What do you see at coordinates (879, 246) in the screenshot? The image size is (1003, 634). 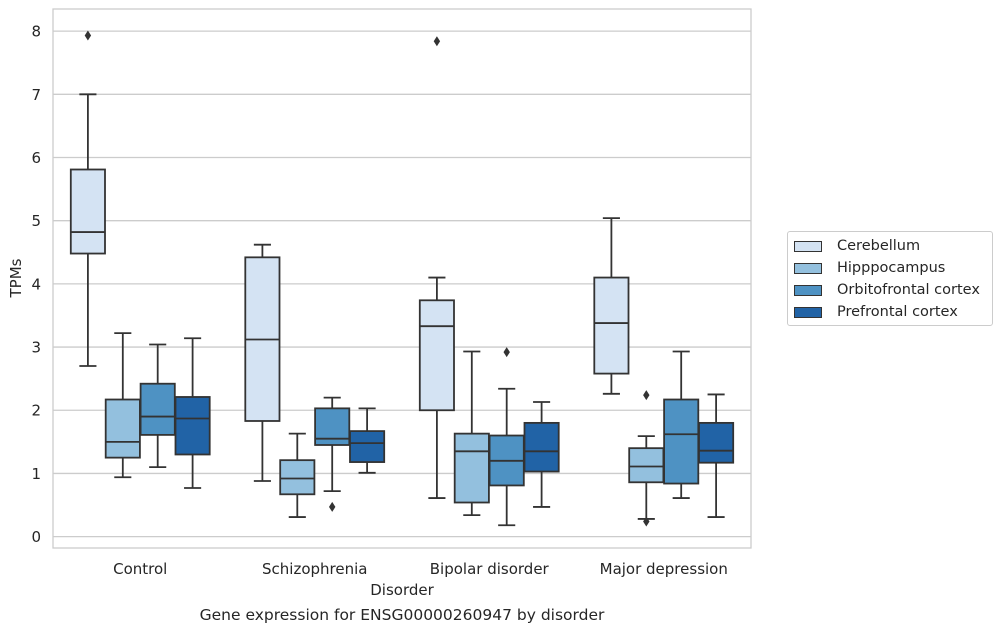 I see `legend-label: Cerebellum` at bounding box center [879, 246].